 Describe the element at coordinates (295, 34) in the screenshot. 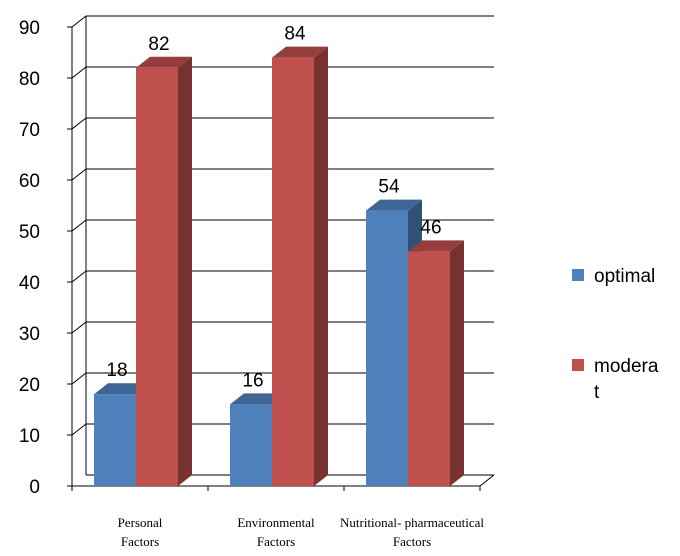

I see `data-label: 84` at that location.